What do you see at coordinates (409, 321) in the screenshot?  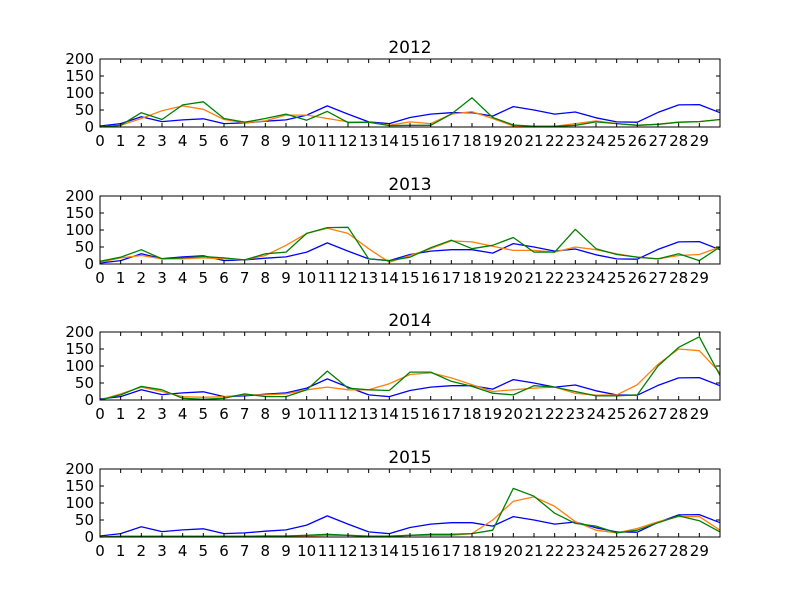 I see `chart-title: 2014` at bounding box center [409, 321].